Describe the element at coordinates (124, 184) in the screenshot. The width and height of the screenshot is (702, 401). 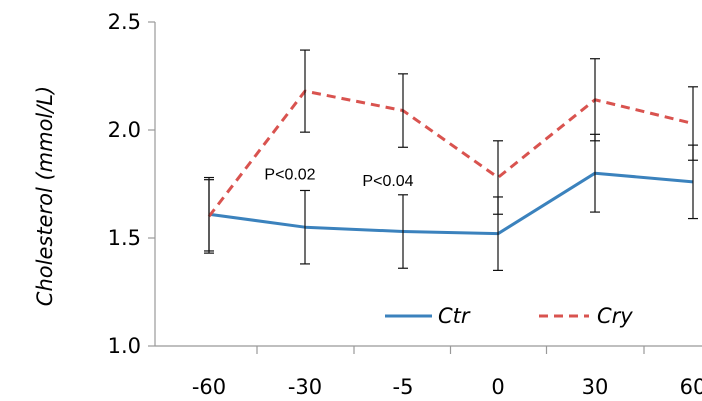
I see `y-tick-labels: 1.0 1.5 2.0 2.5` at that location.